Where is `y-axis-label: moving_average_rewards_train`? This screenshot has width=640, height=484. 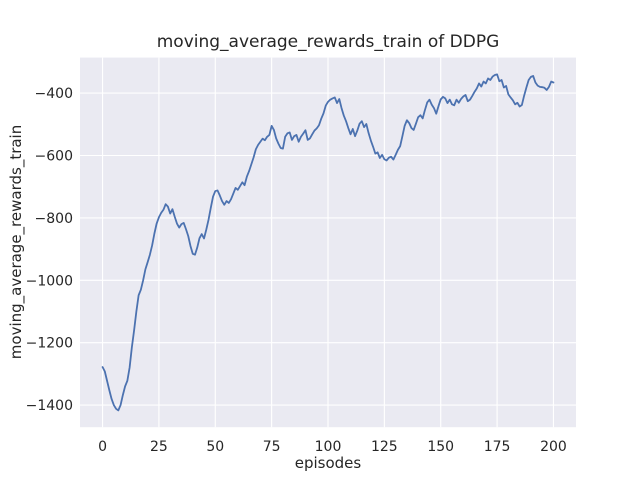
y-axis-label: moving_average_rewards_train is located at coordinates (16, 242).